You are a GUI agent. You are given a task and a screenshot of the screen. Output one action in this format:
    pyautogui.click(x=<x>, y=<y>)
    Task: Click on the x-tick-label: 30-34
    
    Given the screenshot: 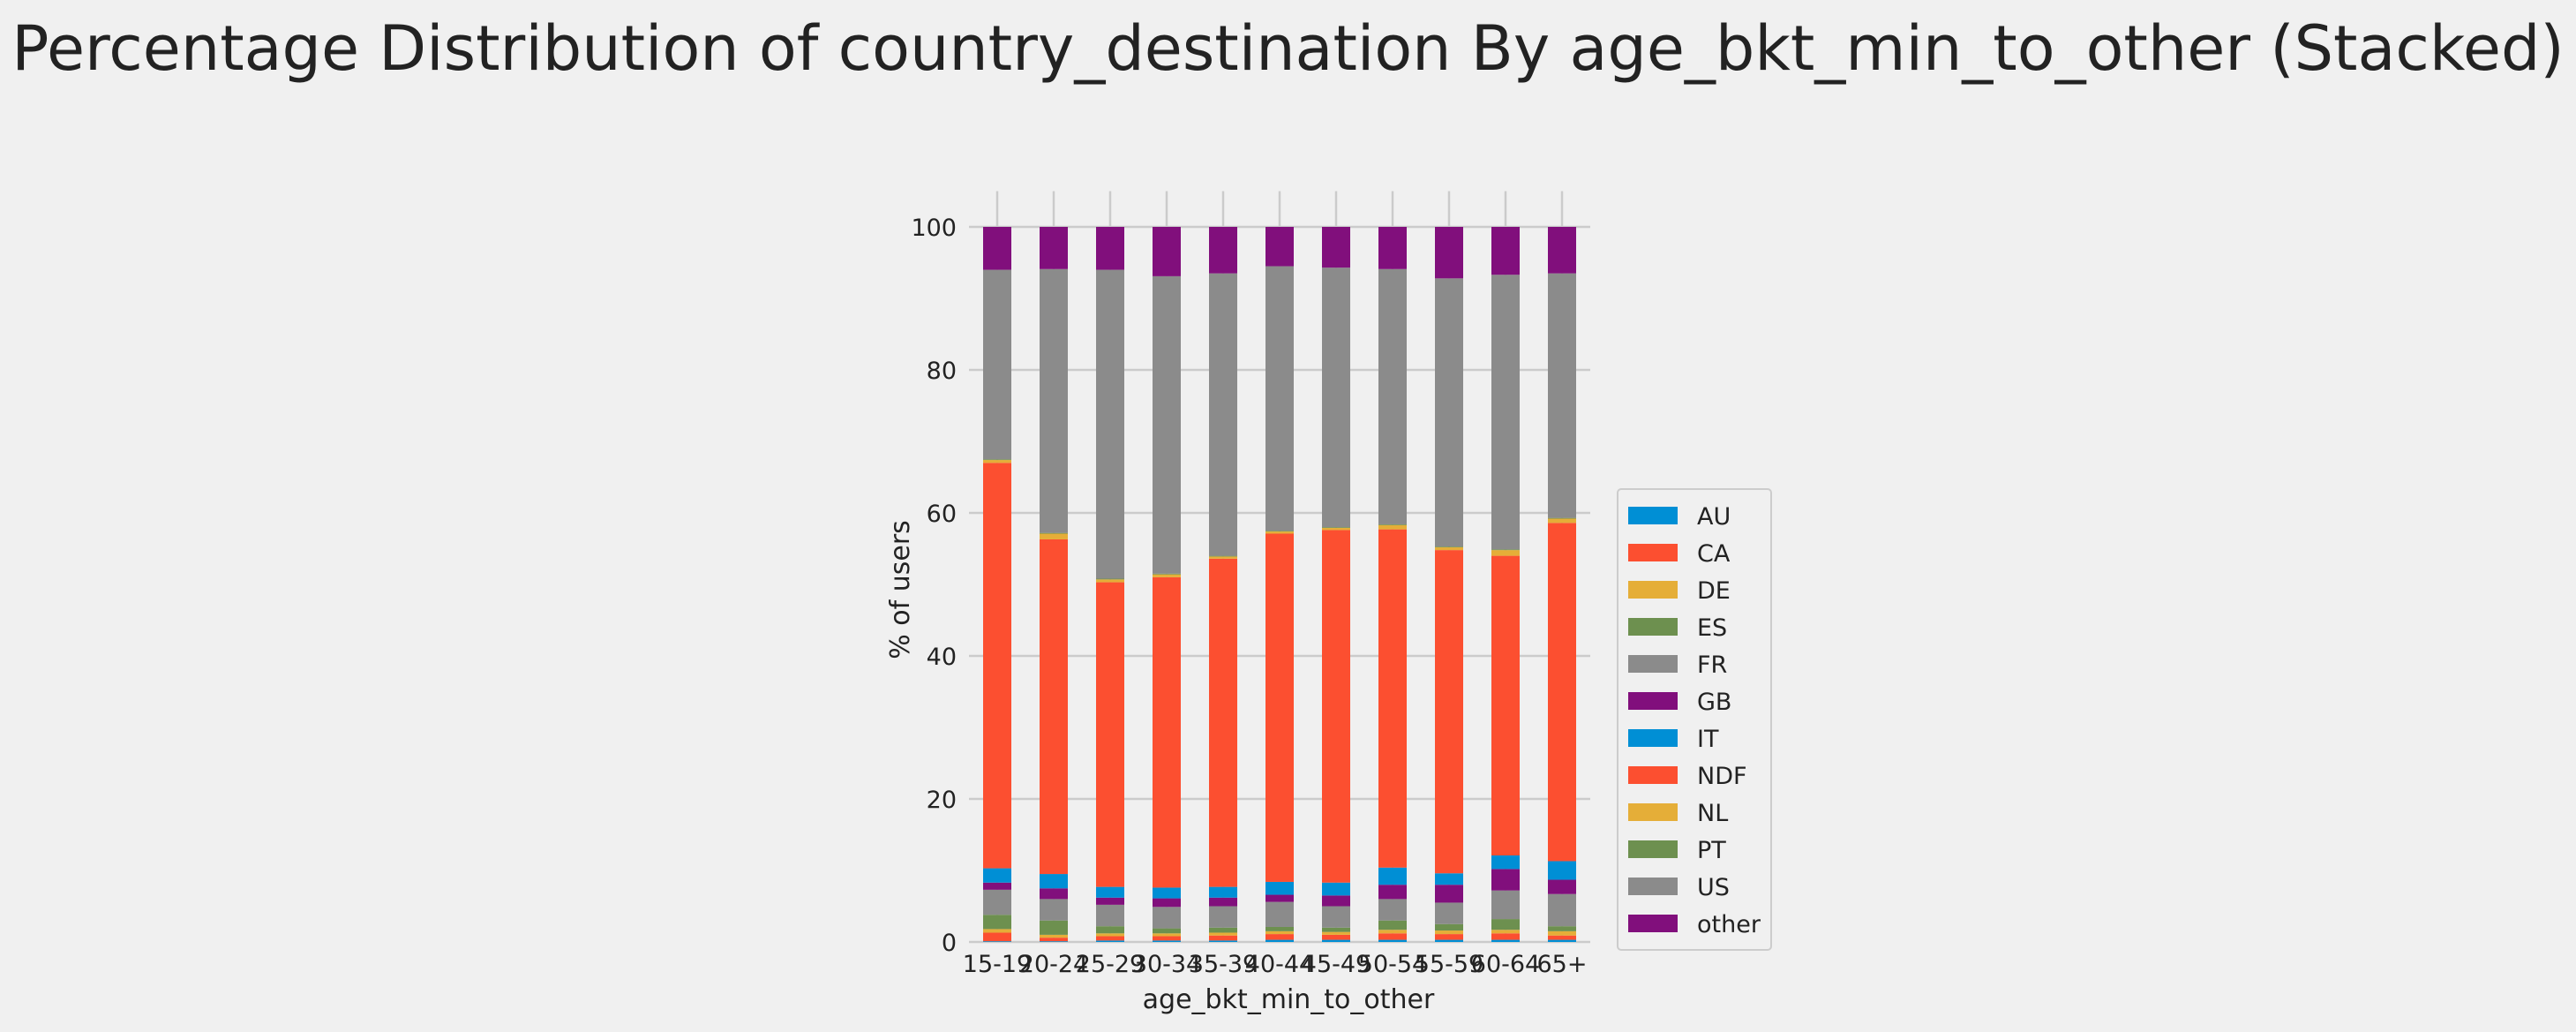 What is the action you would take?
    pyautogui.click(x=1166, y=964)
    